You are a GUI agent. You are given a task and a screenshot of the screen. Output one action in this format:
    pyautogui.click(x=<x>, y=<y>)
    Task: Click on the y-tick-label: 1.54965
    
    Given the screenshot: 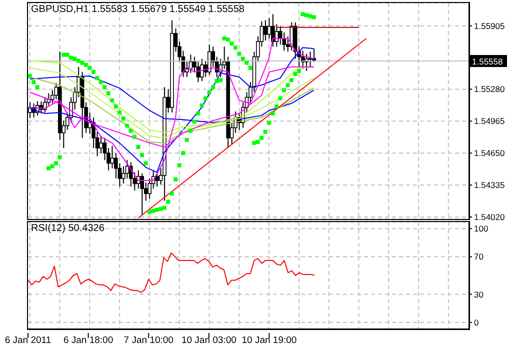 What is the action you would take?
    pyautogui.click(x=489, y=121)
    